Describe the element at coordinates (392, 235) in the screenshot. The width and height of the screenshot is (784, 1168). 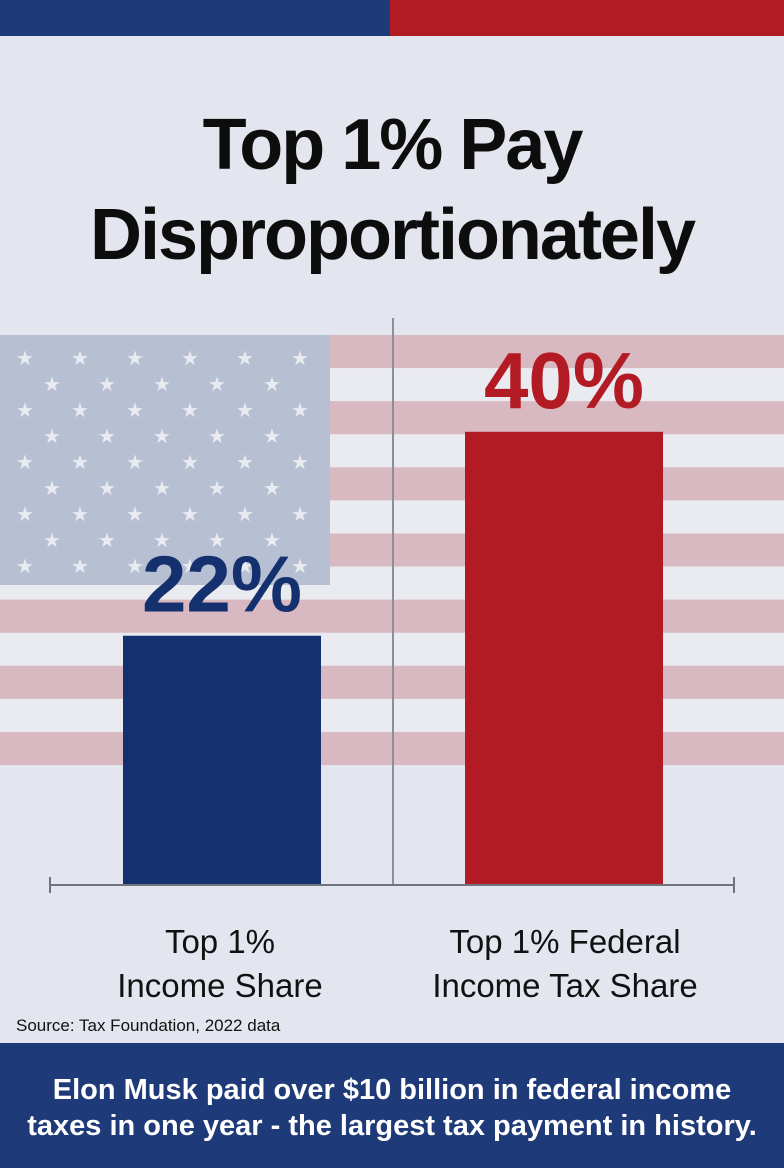
I see `title-line-2: Disproportionately` at that location.